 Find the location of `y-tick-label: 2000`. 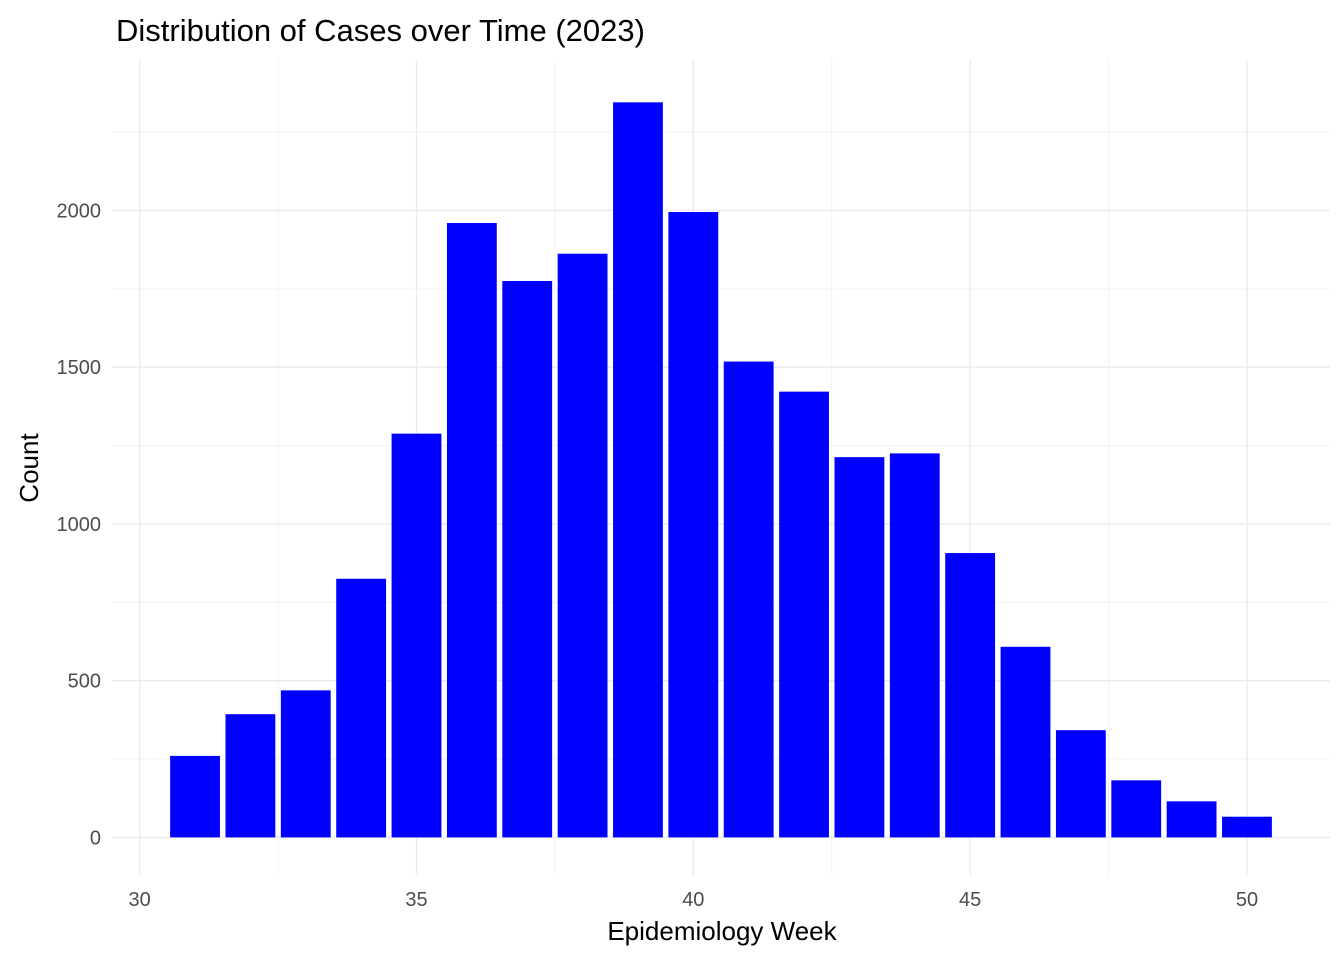

y-tick-label: 2000 is located at coordinates (79, 211).